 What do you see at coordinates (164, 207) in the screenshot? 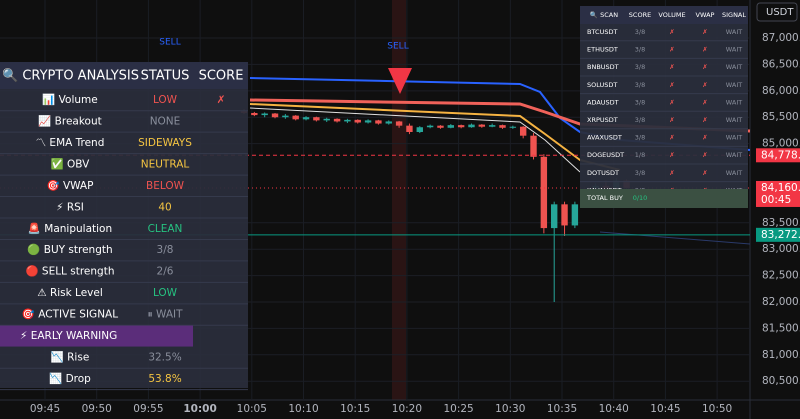
I see `analysis-status: 40` at bounding box center [164, 207].